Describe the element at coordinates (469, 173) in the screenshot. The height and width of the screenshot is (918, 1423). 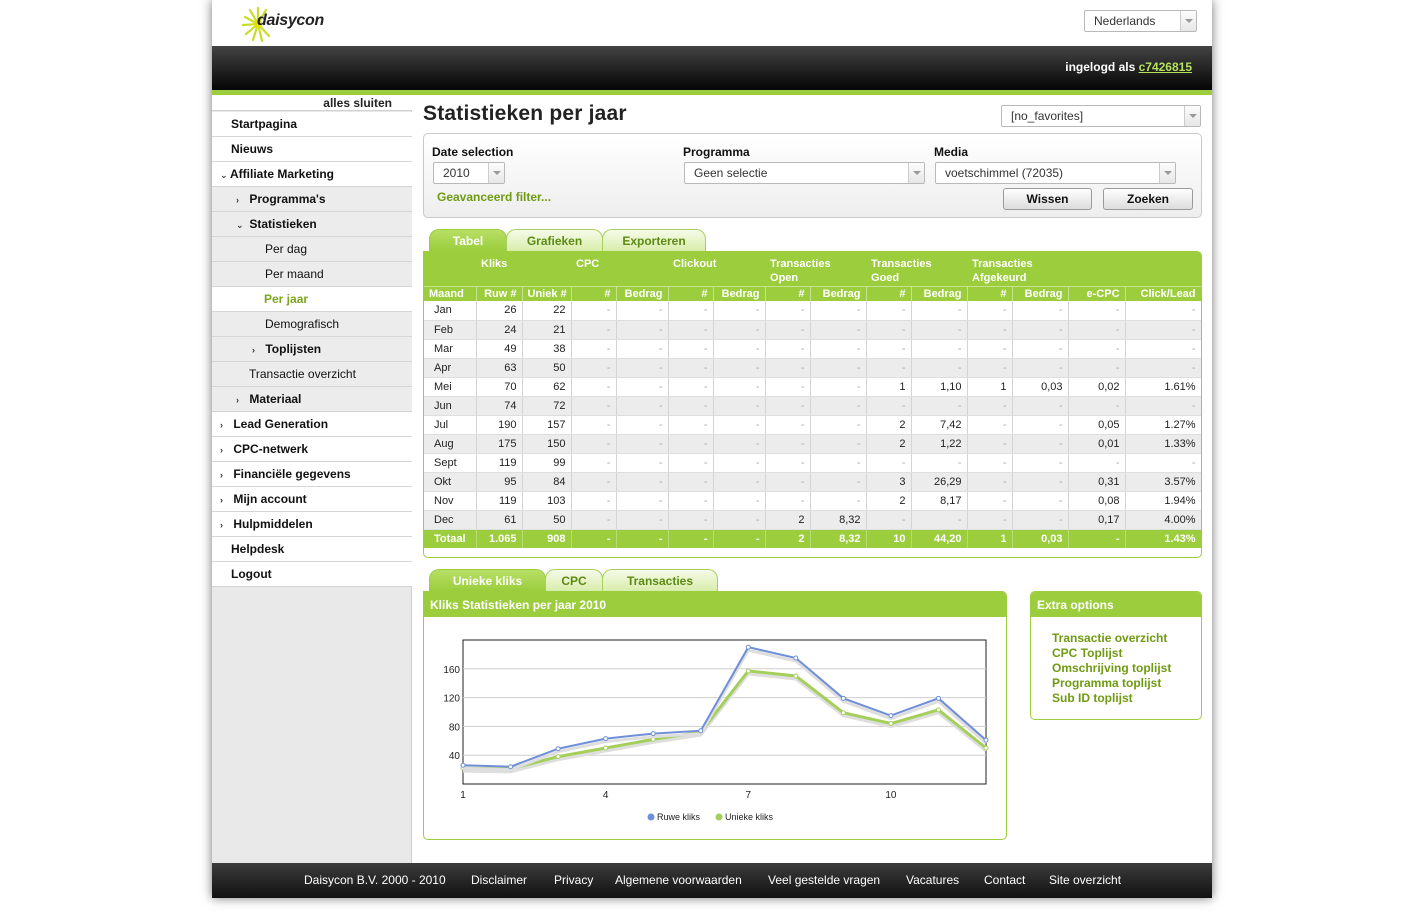
I see `year-select: 2010` at that location.